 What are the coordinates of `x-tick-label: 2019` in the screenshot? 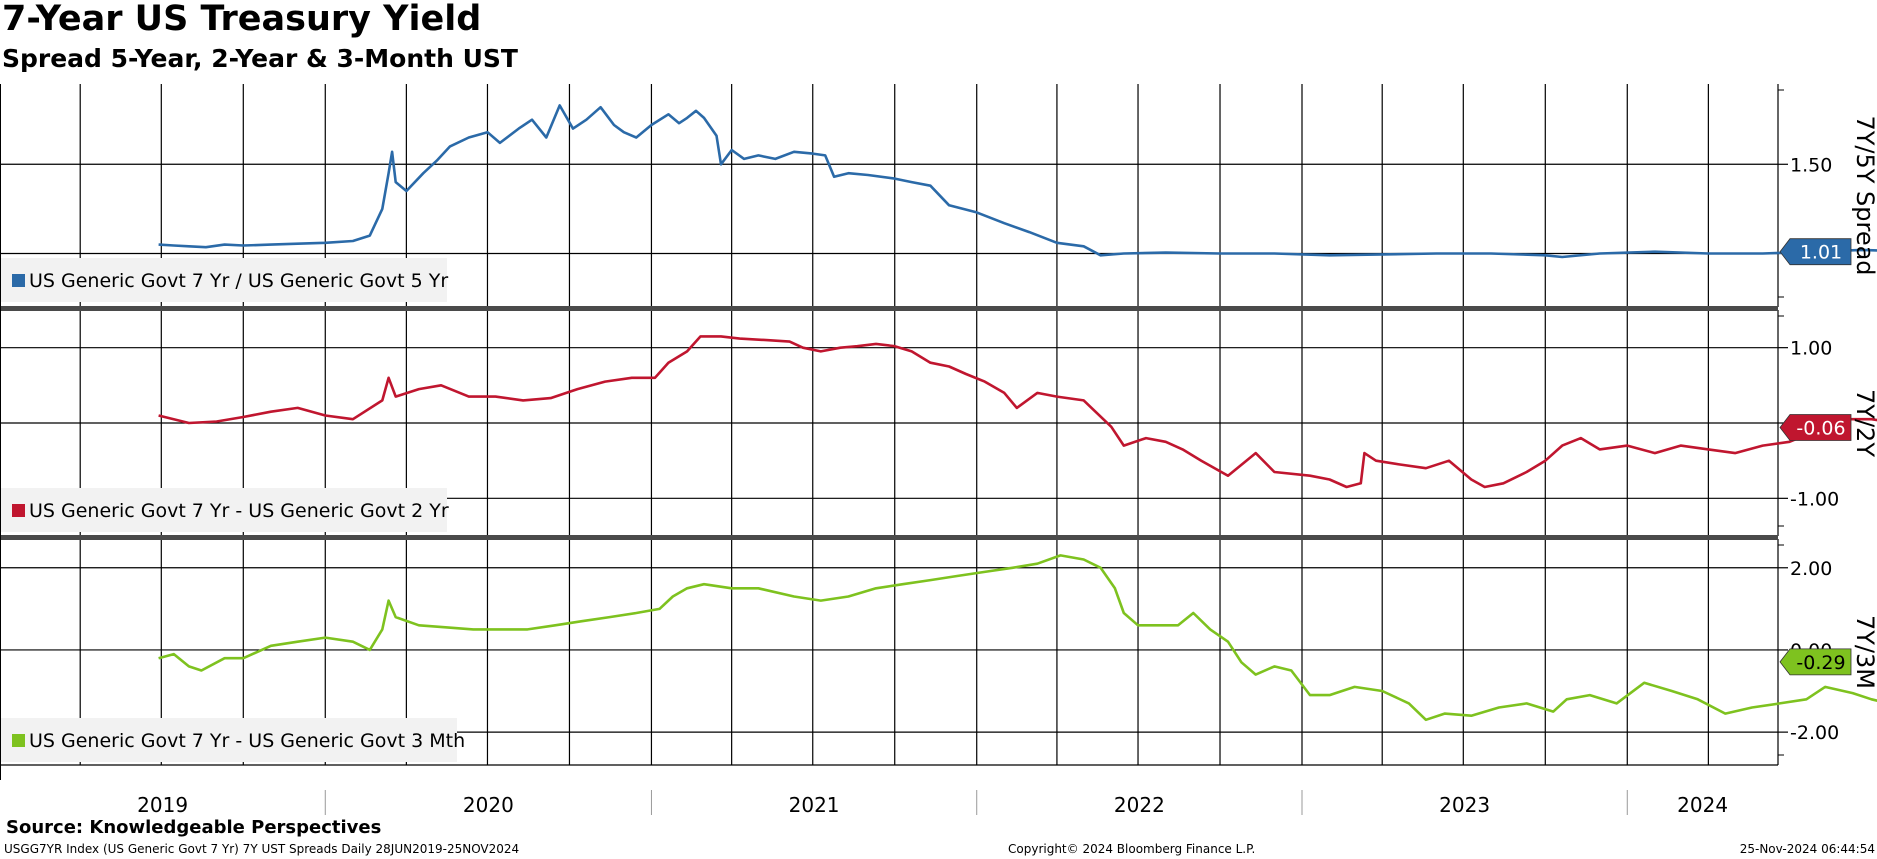 It's located at (162, 805).